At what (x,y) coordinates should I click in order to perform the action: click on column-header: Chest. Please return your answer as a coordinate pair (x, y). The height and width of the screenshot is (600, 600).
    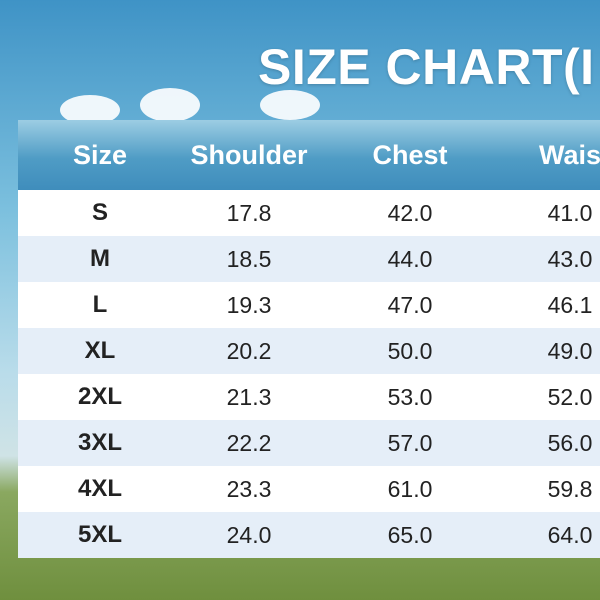
    Looking at the image, I should click on (410, 154).